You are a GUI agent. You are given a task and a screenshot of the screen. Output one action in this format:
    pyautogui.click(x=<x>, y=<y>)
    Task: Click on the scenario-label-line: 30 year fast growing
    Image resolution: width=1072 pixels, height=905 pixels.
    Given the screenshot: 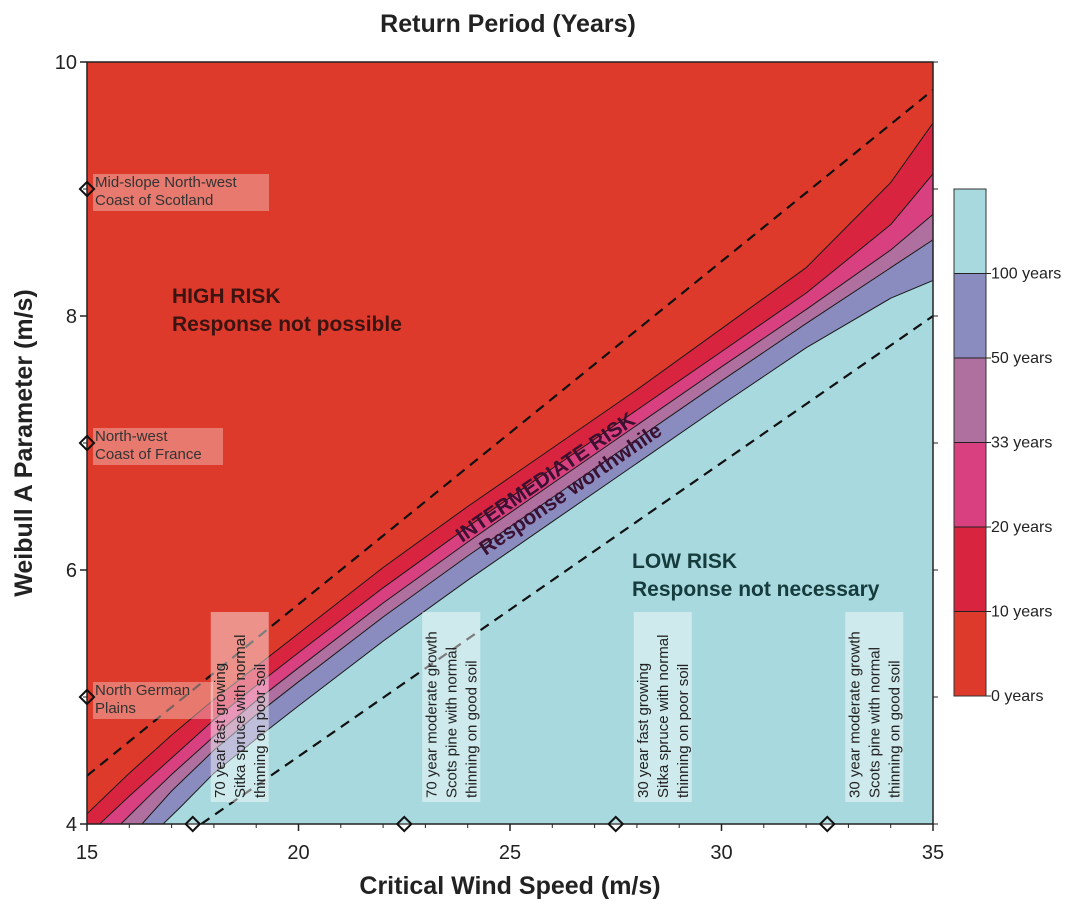 What is the action you would take?
    pyautogui.click(x=643, y=730)
    